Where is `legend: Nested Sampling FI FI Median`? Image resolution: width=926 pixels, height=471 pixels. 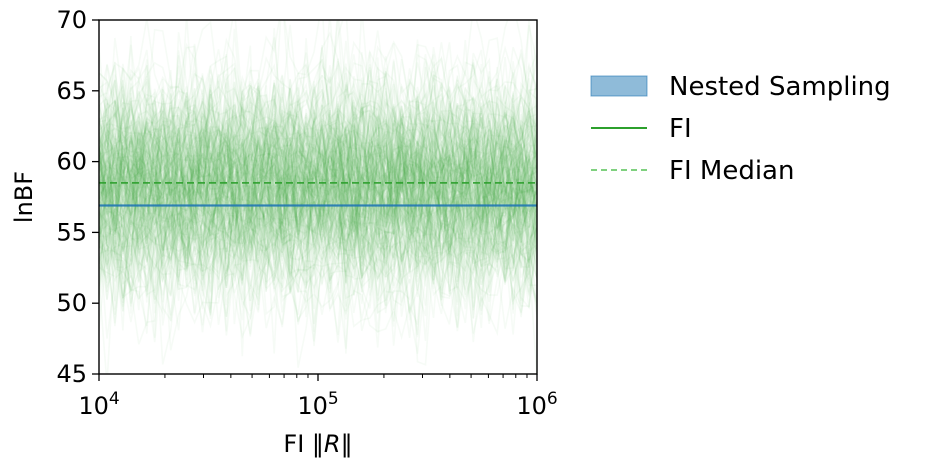
legend: Nested Sampling FI FI Median is located at coordinates (740, 129).